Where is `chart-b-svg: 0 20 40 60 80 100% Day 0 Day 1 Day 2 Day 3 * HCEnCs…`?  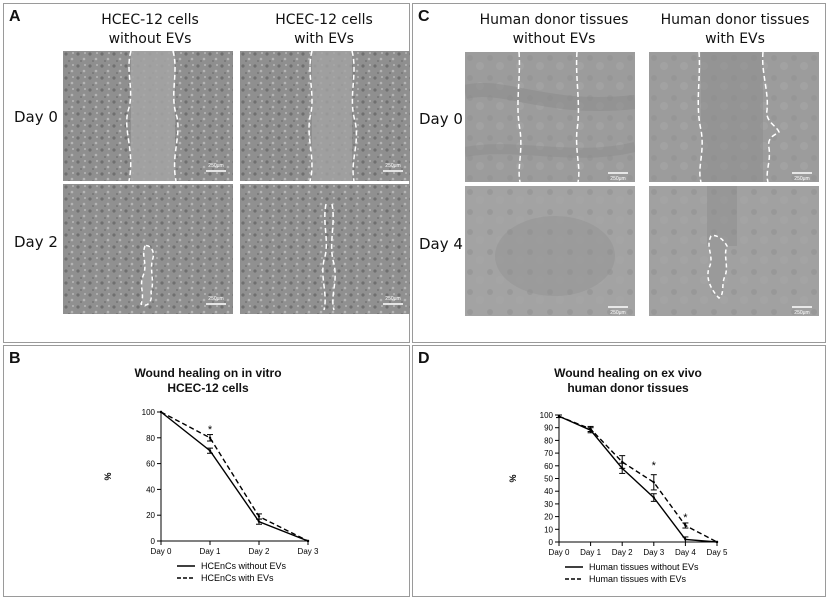
chart-b-svg: 0 20 40 60 80 100% Day 0 Day 1 Day 2 Day 3 * HCEnCs… is located at coordinates (211, 495).